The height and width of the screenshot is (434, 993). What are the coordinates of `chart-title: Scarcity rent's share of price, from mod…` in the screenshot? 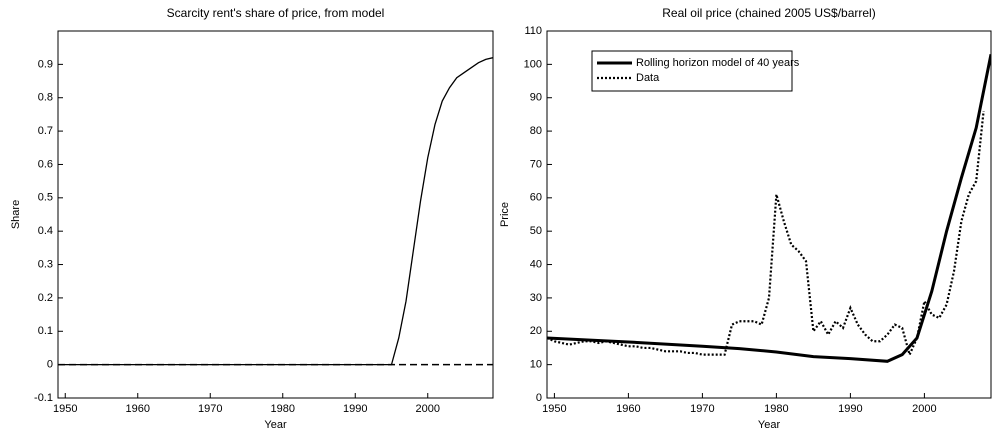 It's located at (276, 13).